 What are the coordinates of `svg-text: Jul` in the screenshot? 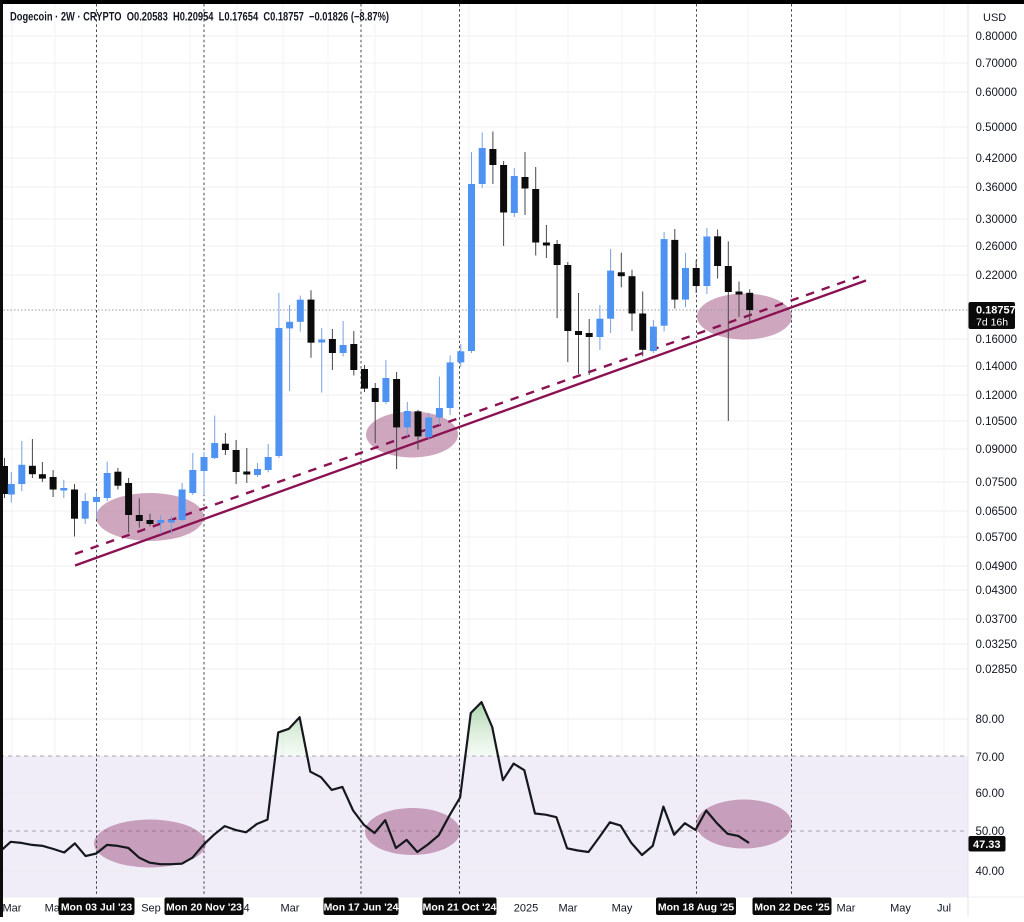 It's located at (944, 909).